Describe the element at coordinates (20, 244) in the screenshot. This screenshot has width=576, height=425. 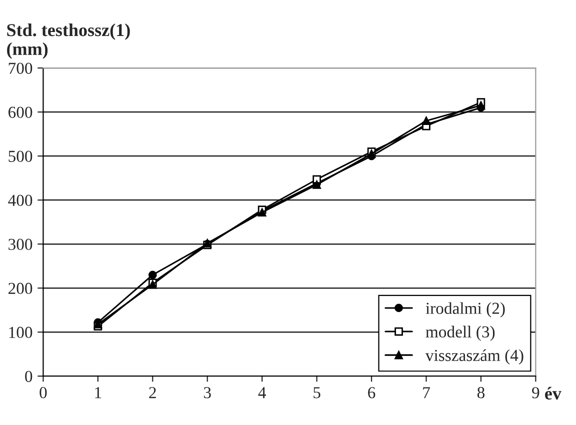
I see `y-tick-label: 300` at that location.